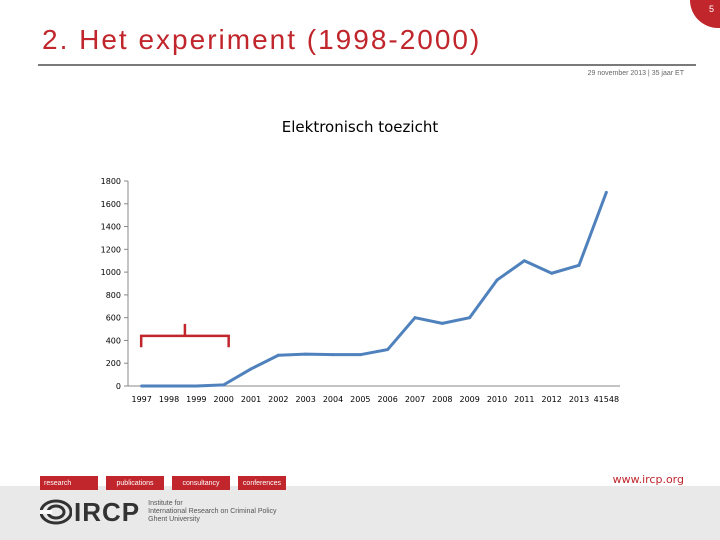 This screenshot has height=540, width=720. What do you see at coordinates (497, 399) in the screenshot?
I see `x-tick-label: 2010` at bounding box center [497, 399].